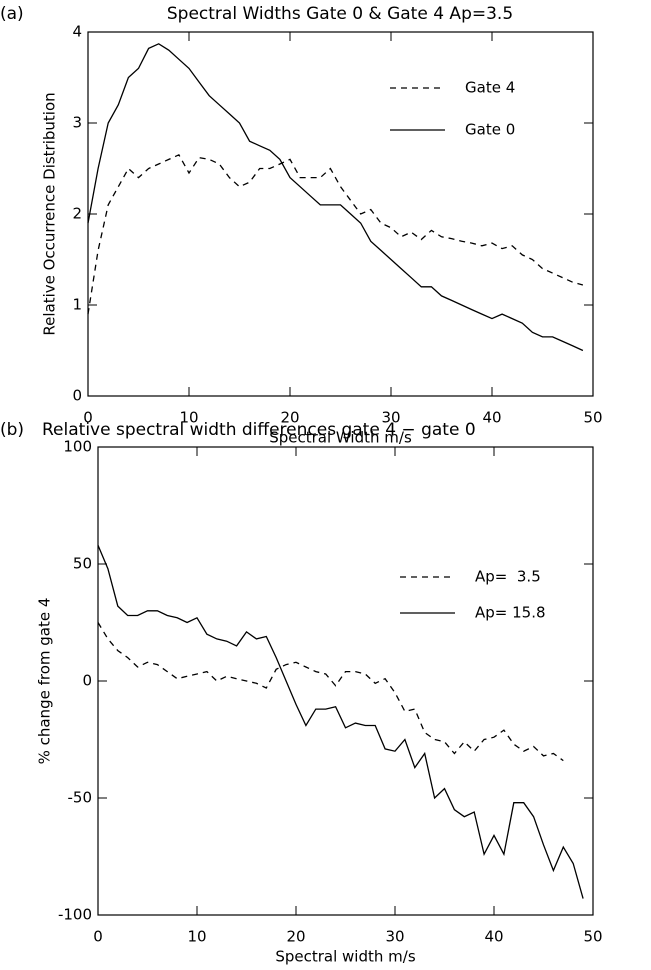 The image size is (651, 970). What do you see at coordinates (510, 613) in the screenshot?
I see `legend-label: Ap= 15.8` at bounding box center [510, 613].